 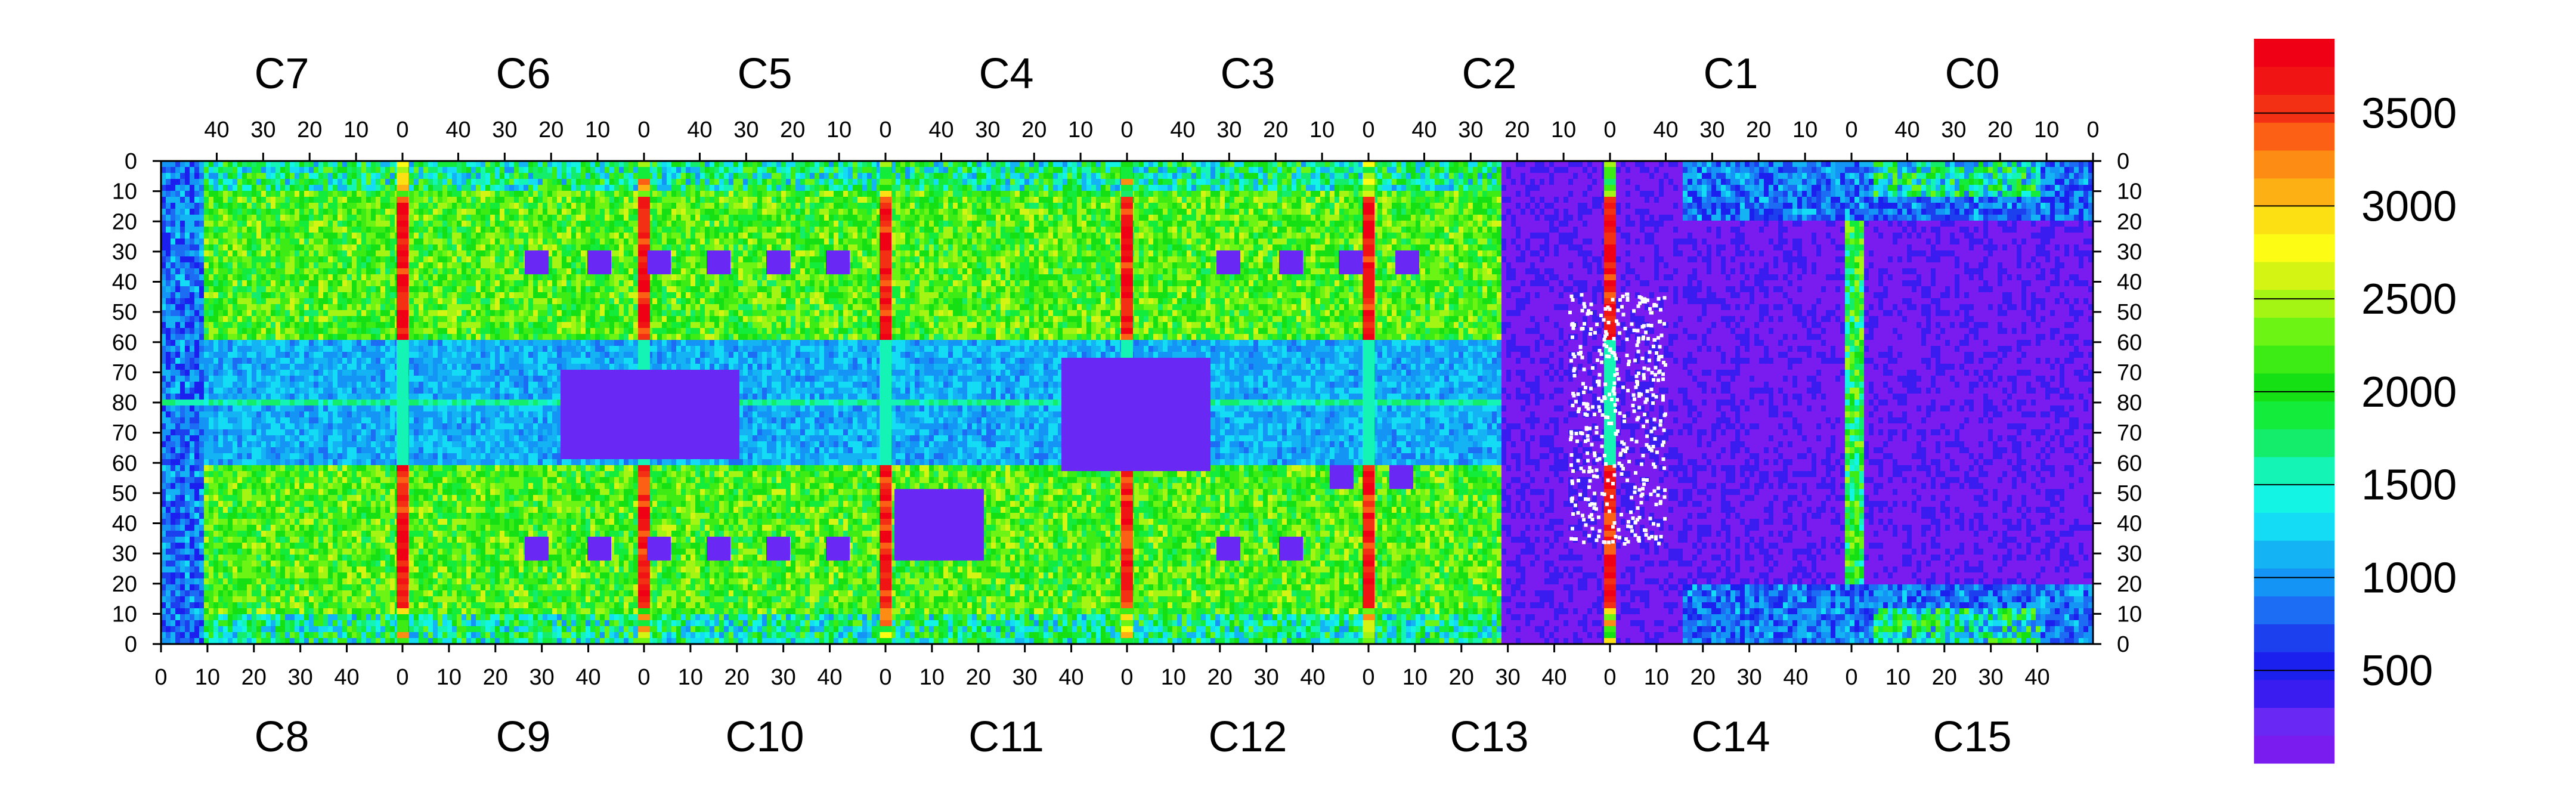 I want to click on right-tick-label: 60, so click(x=2129, y=464).